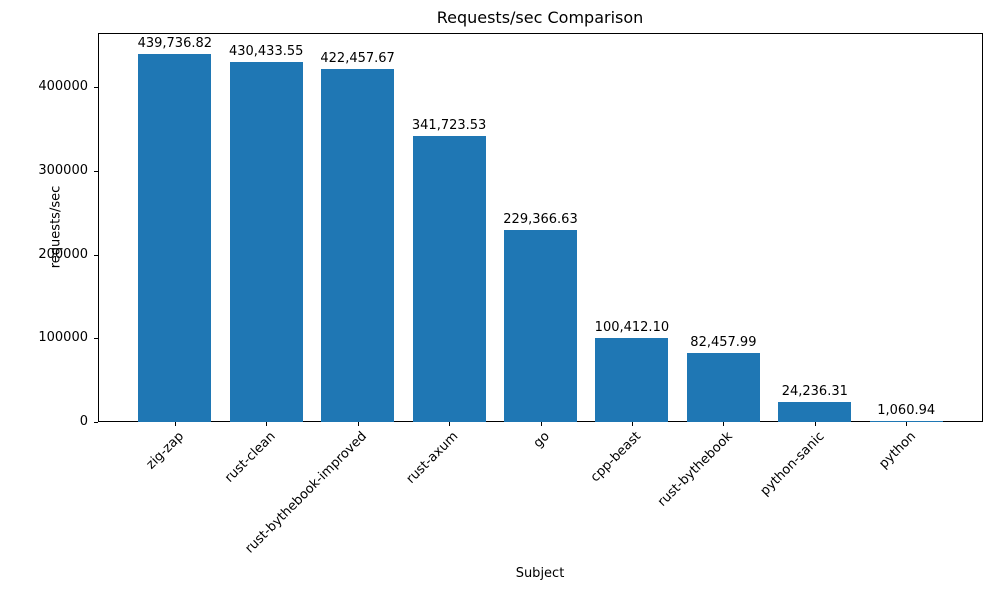 The image size is (1000, 600). I want to click on y-axis-title: requests/sec, so click(56, 227).